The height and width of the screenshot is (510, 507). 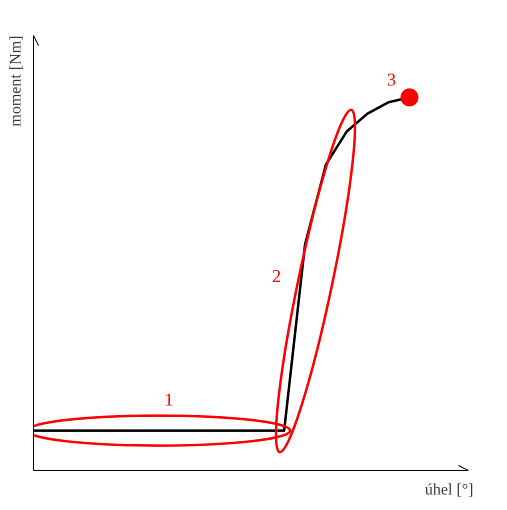 I want to click on annotation: 3, so click(x=391, y=79).